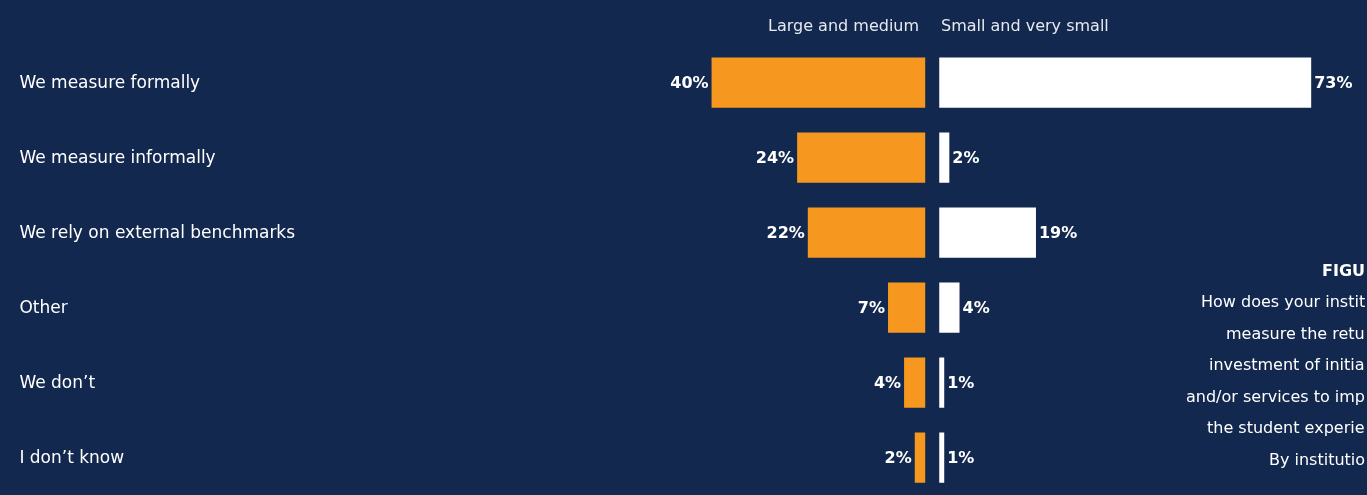 The width and height of the screenshot is (1367, 495). I want to click on data-label: 73%, so click(1333, 83).